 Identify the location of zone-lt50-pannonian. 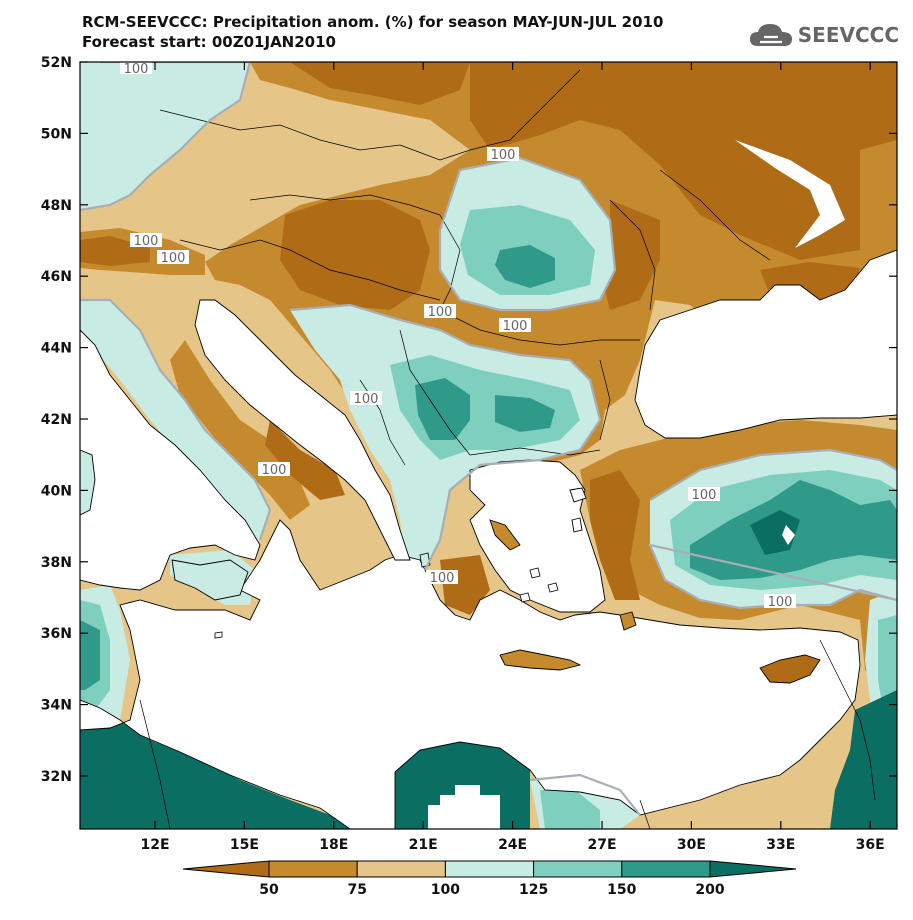
(355, 255).